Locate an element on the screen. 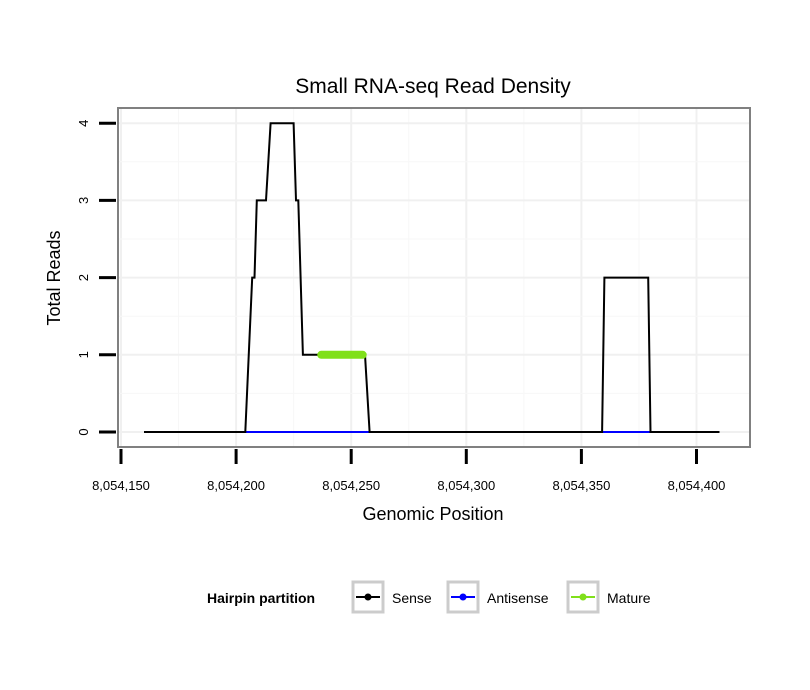 The height and width of the screenshot is (690, 810). y-axis-label: Total Reads is located at coordinates (54, 277).